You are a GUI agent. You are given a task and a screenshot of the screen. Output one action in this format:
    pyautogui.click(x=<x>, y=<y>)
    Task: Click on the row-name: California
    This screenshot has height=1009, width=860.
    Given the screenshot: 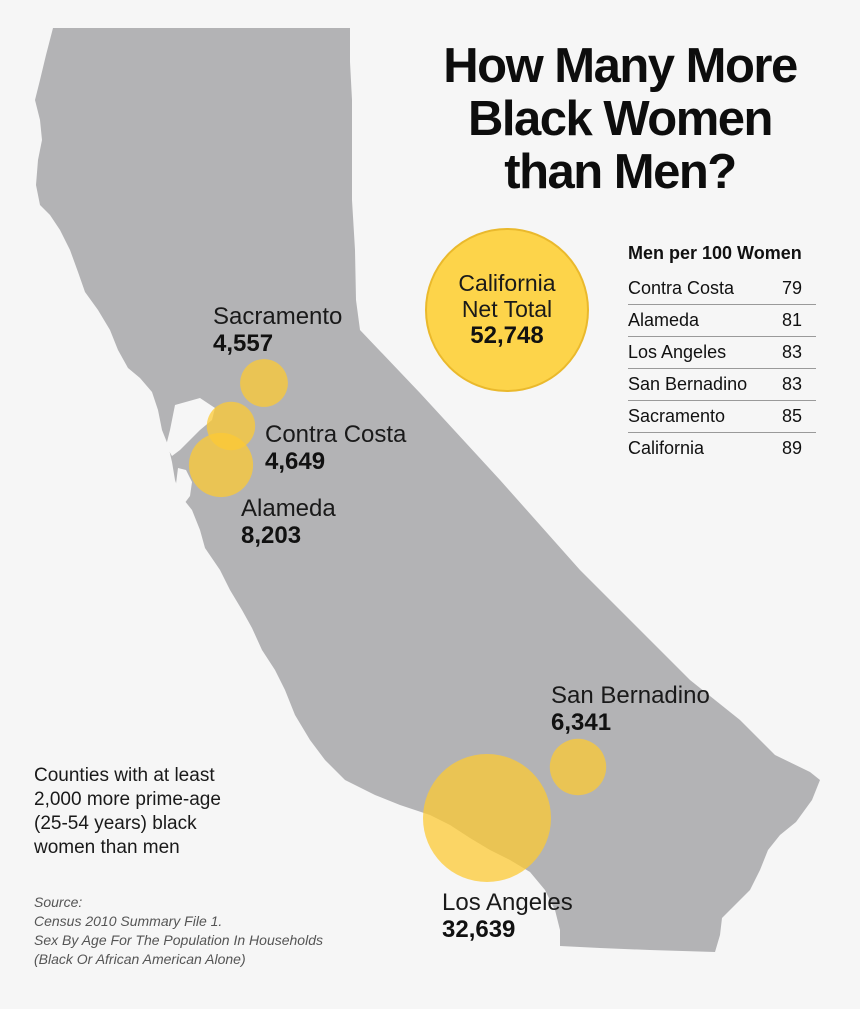 What is the action you would take?
    pyautogui.click(x=666, y=448)
    